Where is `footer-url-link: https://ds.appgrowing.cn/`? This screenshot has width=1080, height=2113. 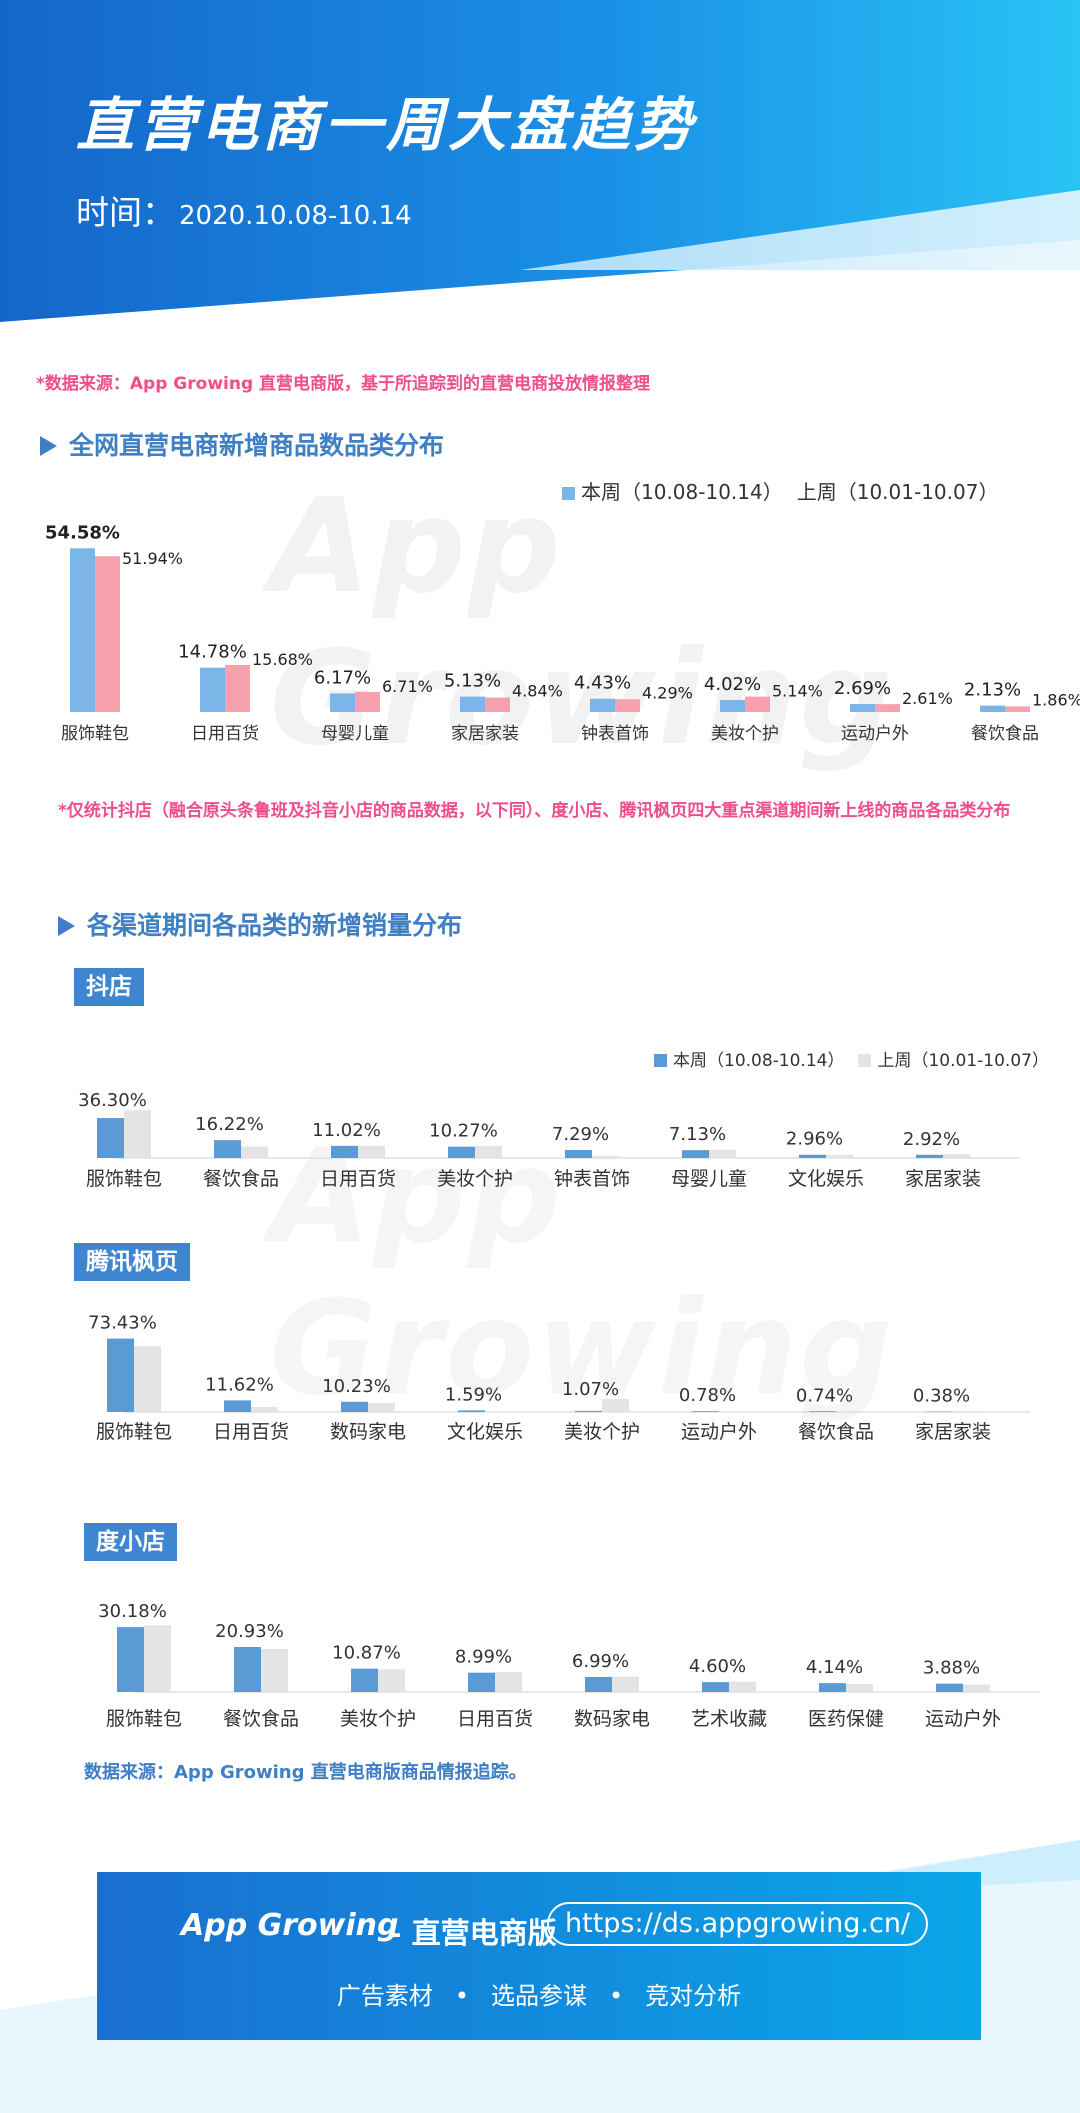 footer-url-link: https://ds.appgrowing.cn/ is located at coordinates (738, 1924).